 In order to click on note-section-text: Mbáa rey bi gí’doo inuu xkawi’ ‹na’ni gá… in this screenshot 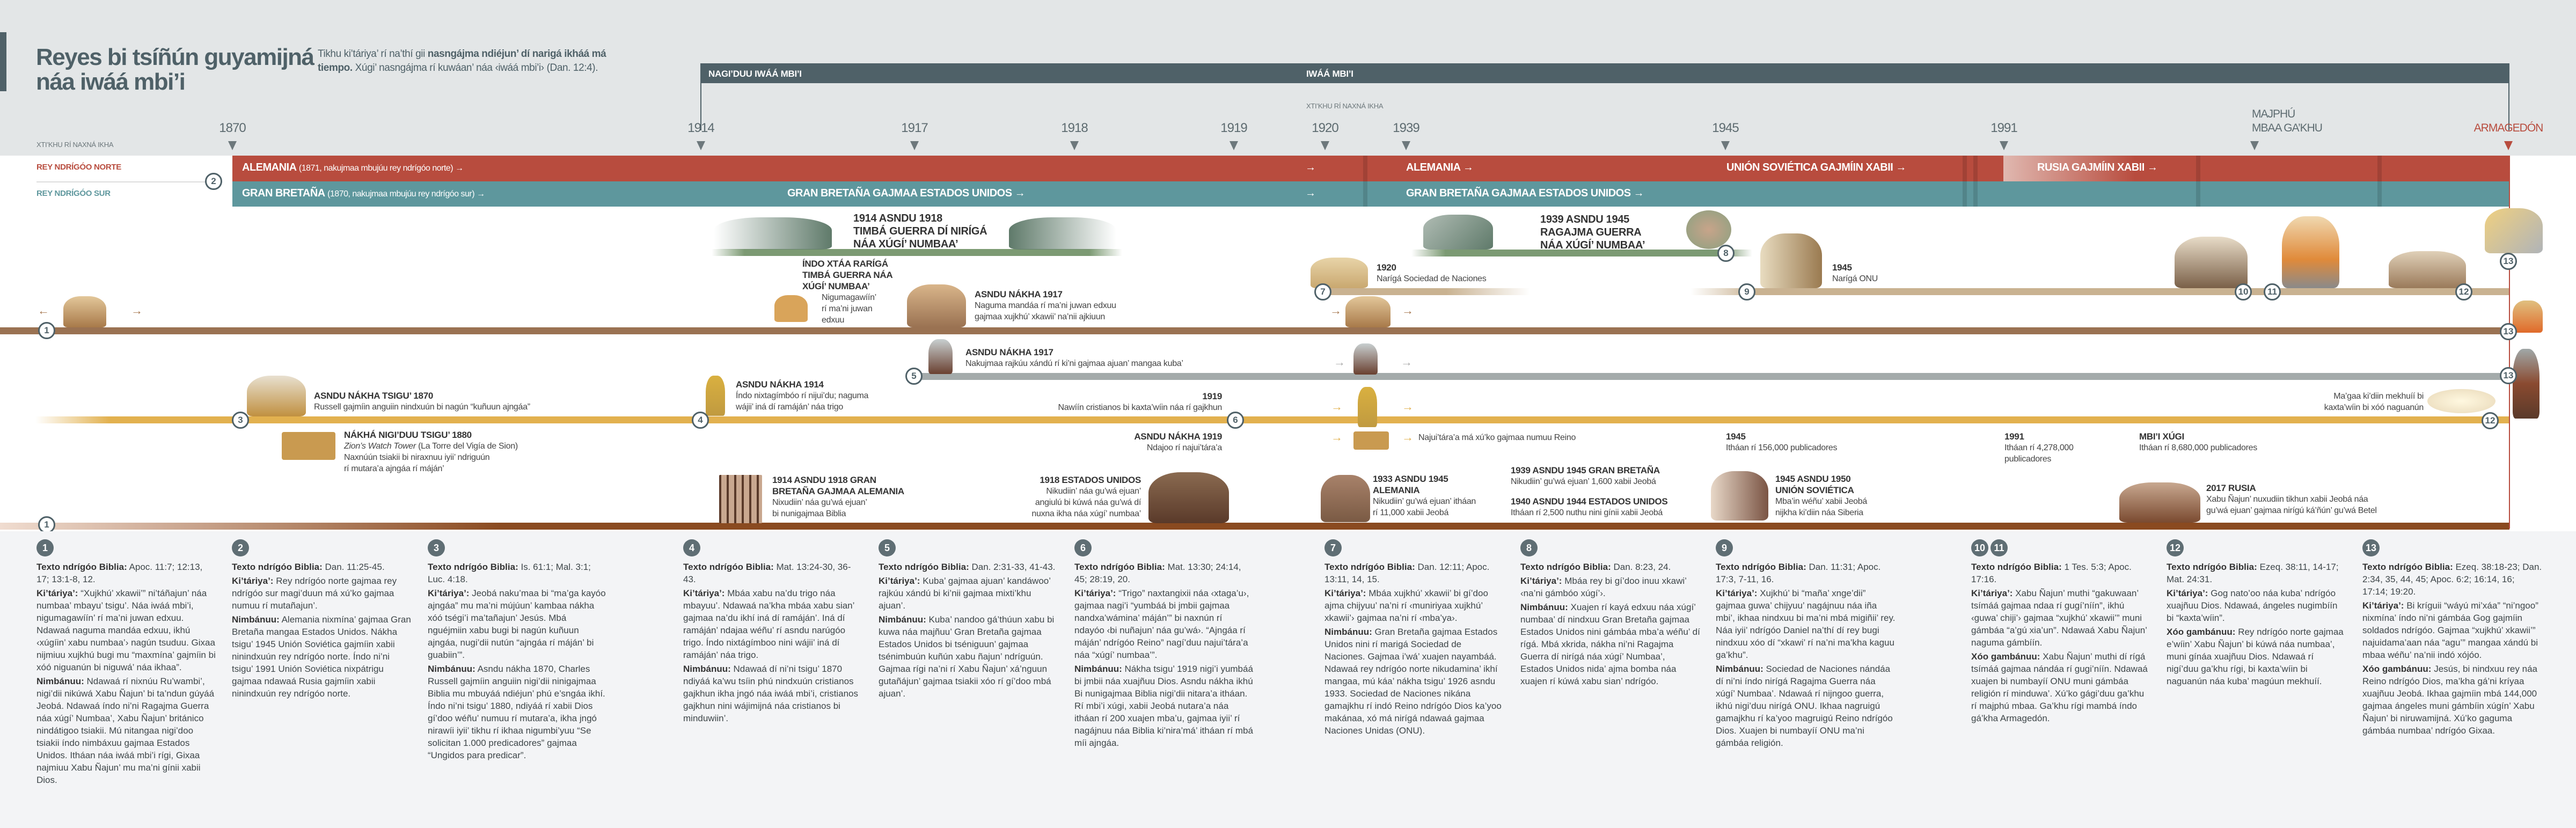, I will do `click(1603, 587)`.